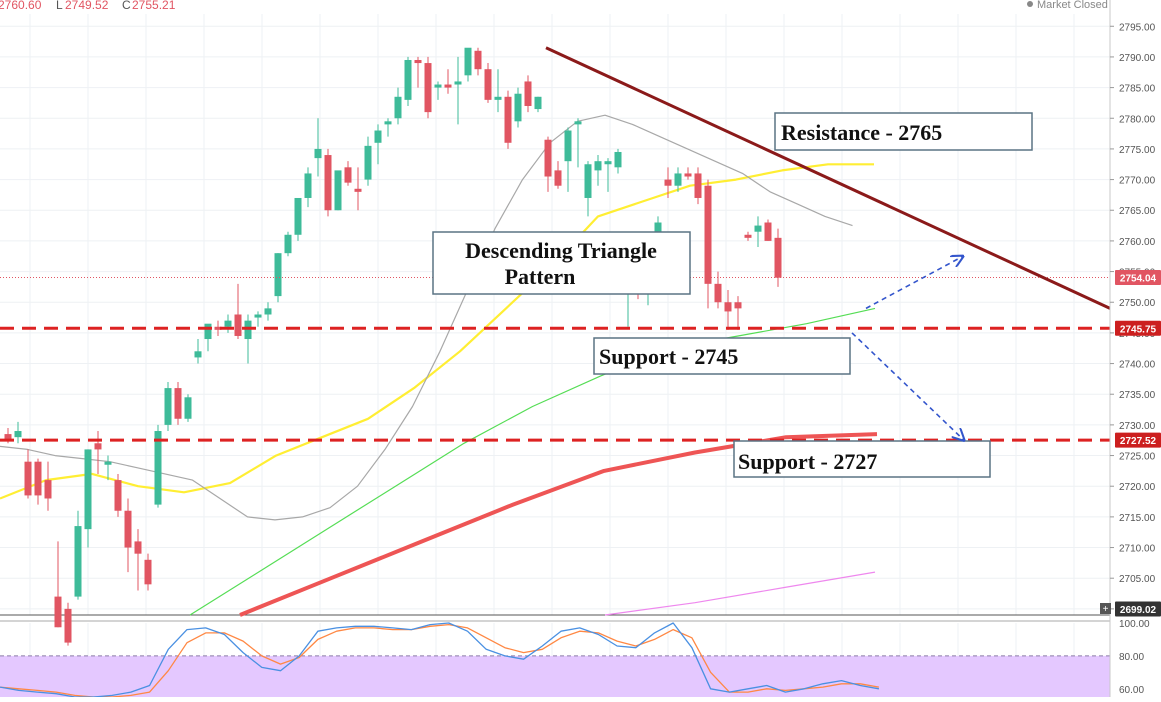 The width and height of the screenshot is (1161, 702). I want to click on support-2745-box, so click(722, 356).